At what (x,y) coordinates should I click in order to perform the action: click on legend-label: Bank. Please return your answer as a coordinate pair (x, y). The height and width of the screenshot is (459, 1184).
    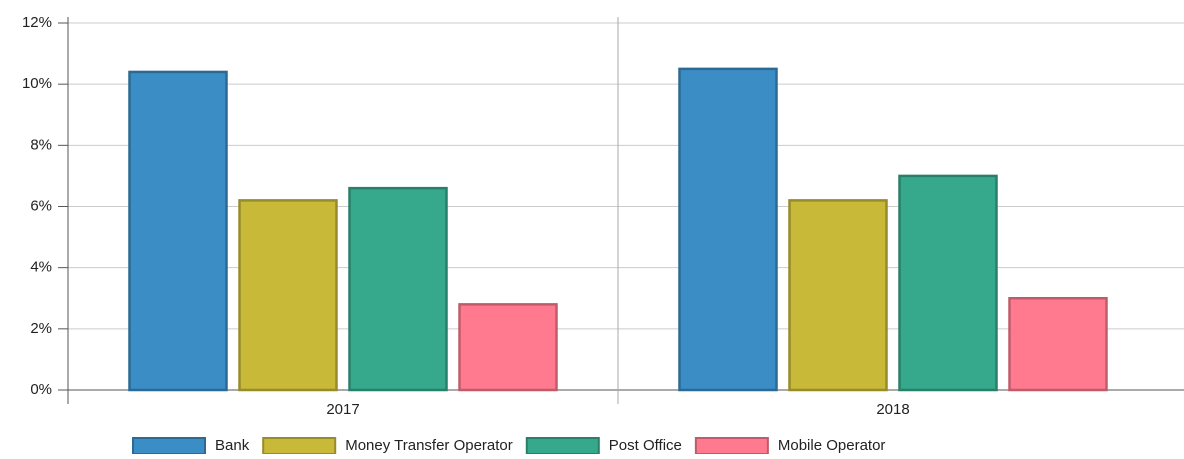
    Looking at the image, I should click on (232, 445).